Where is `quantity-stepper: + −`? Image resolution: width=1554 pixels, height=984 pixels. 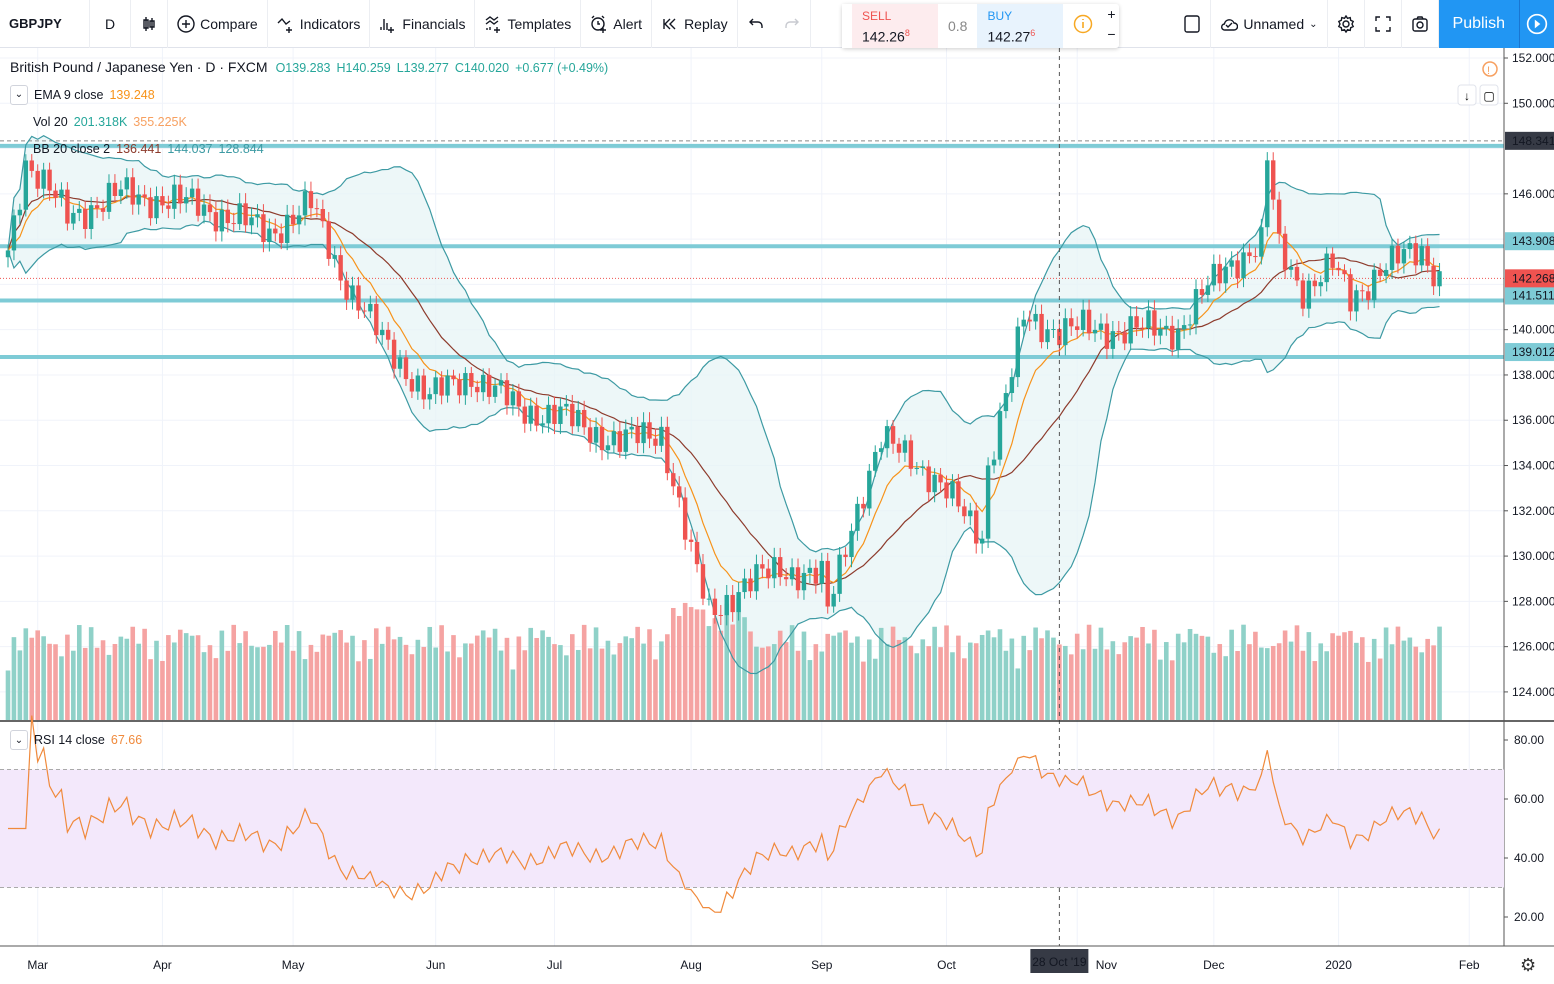
quantity-stepper: + − is located at coordinates (1111, 26).